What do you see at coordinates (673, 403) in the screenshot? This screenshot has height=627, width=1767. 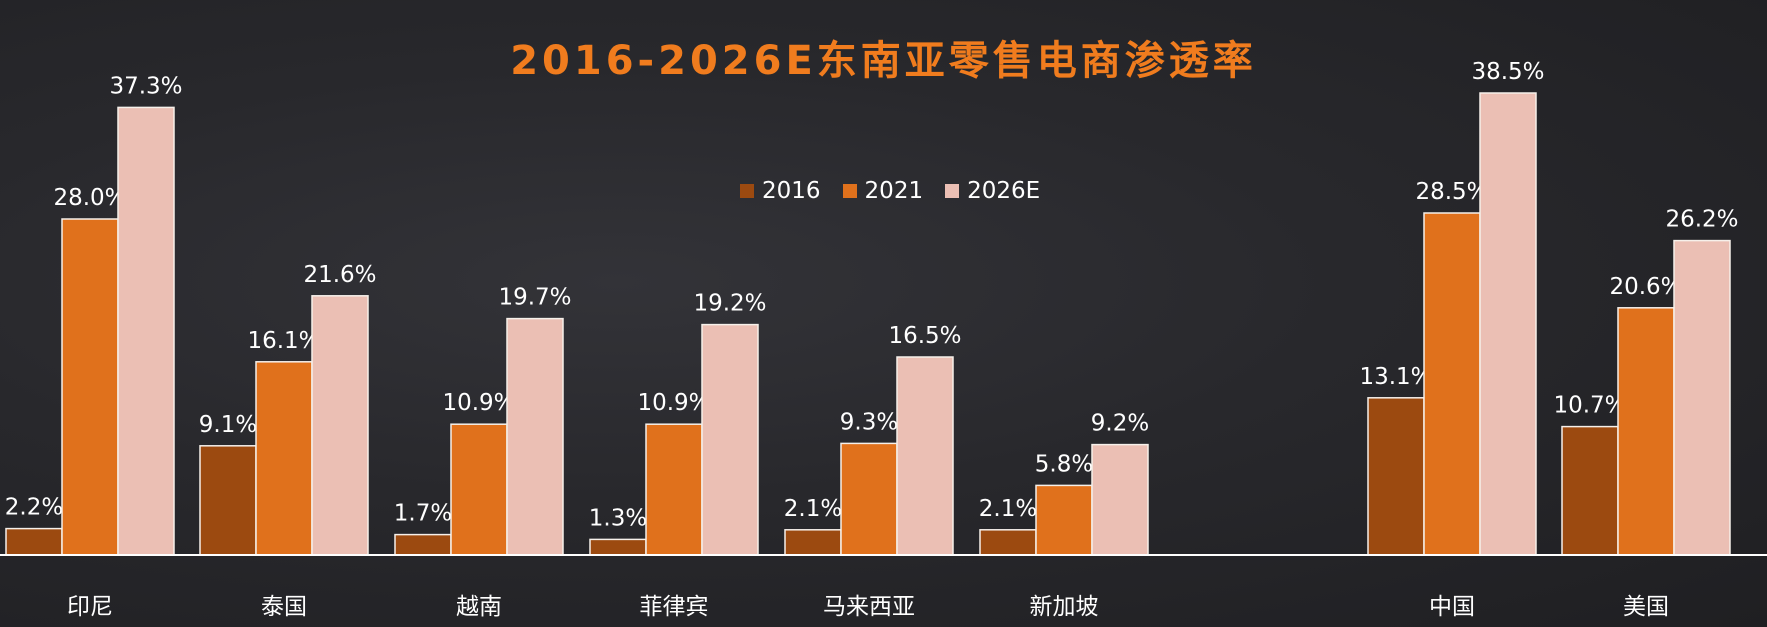 I see `data-label-feilvbin-2021: 10.9%` at bounding box center [673, 403].